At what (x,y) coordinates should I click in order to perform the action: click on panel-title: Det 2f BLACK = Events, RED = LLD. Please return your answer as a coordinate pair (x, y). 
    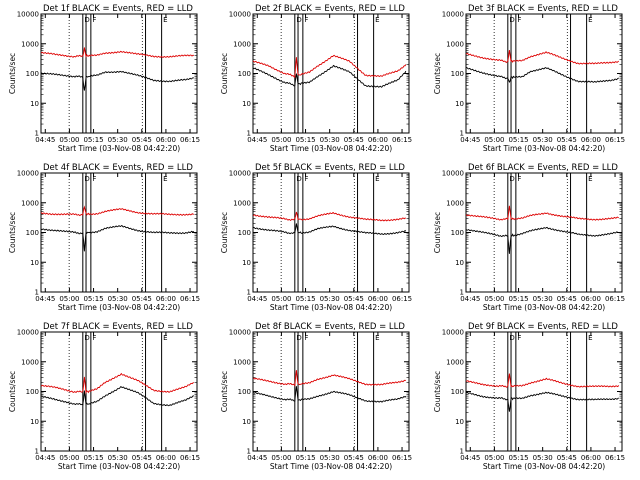
    Looking at the image, I should click on (330, 9).